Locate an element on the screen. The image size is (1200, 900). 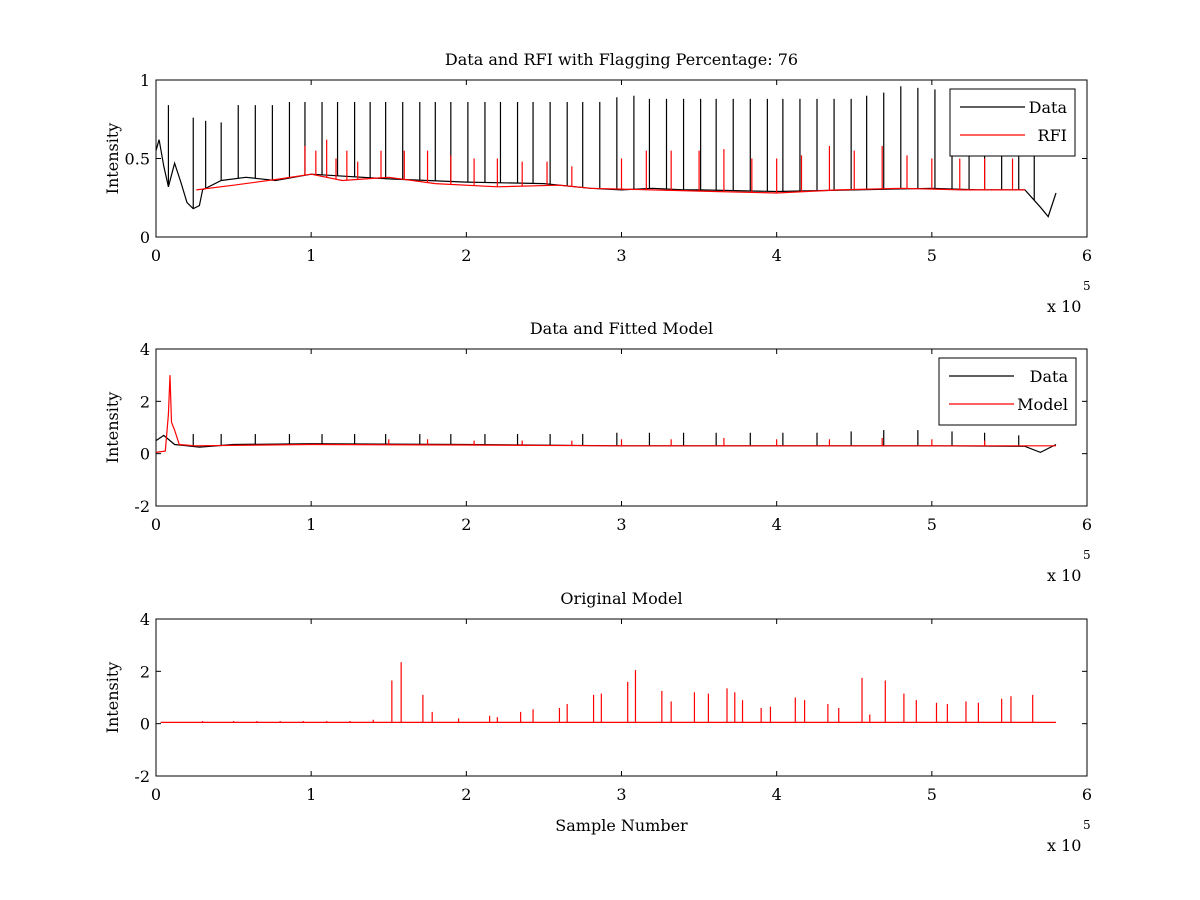
chart-3-x-tick-label: 5 is located at coordinates (932, 794).